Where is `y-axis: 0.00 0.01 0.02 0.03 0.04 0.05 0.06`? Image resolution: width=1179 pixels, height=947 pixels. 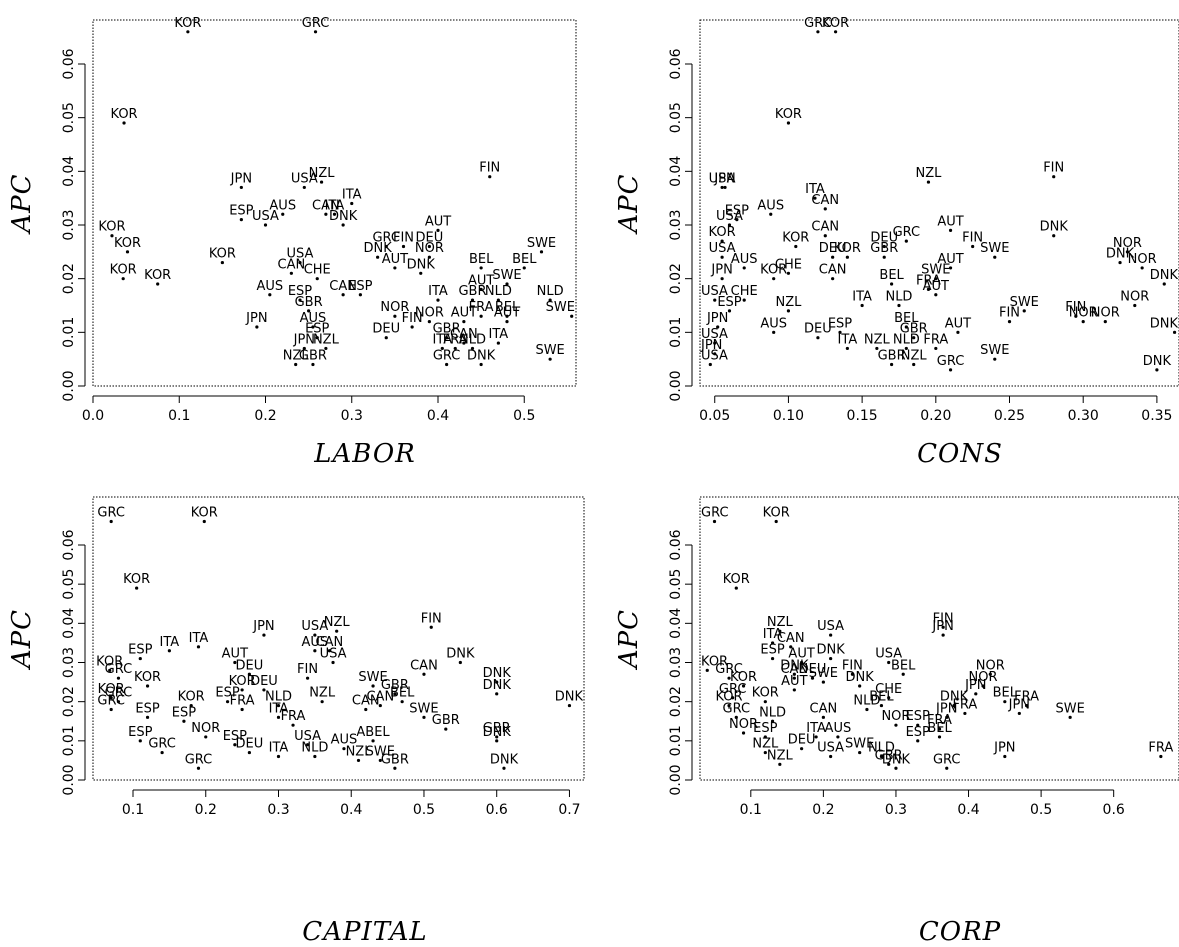
y-axis: 0.00 0.01 0.02 0.03 0.04 0.05 0.06 is located at coordinates (680, 225).